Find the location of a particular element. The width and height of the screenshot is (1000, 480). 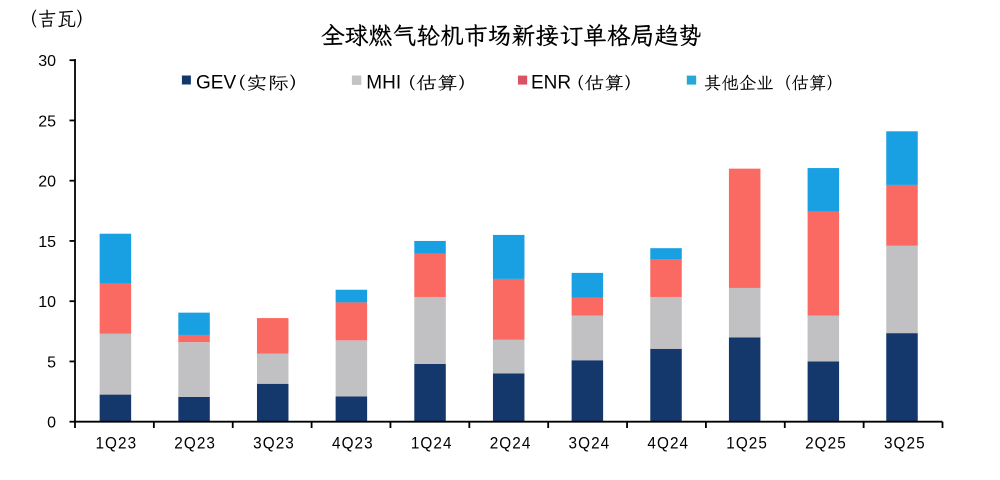

svg-text: 4Q23 is located at coordinates (353, 443).